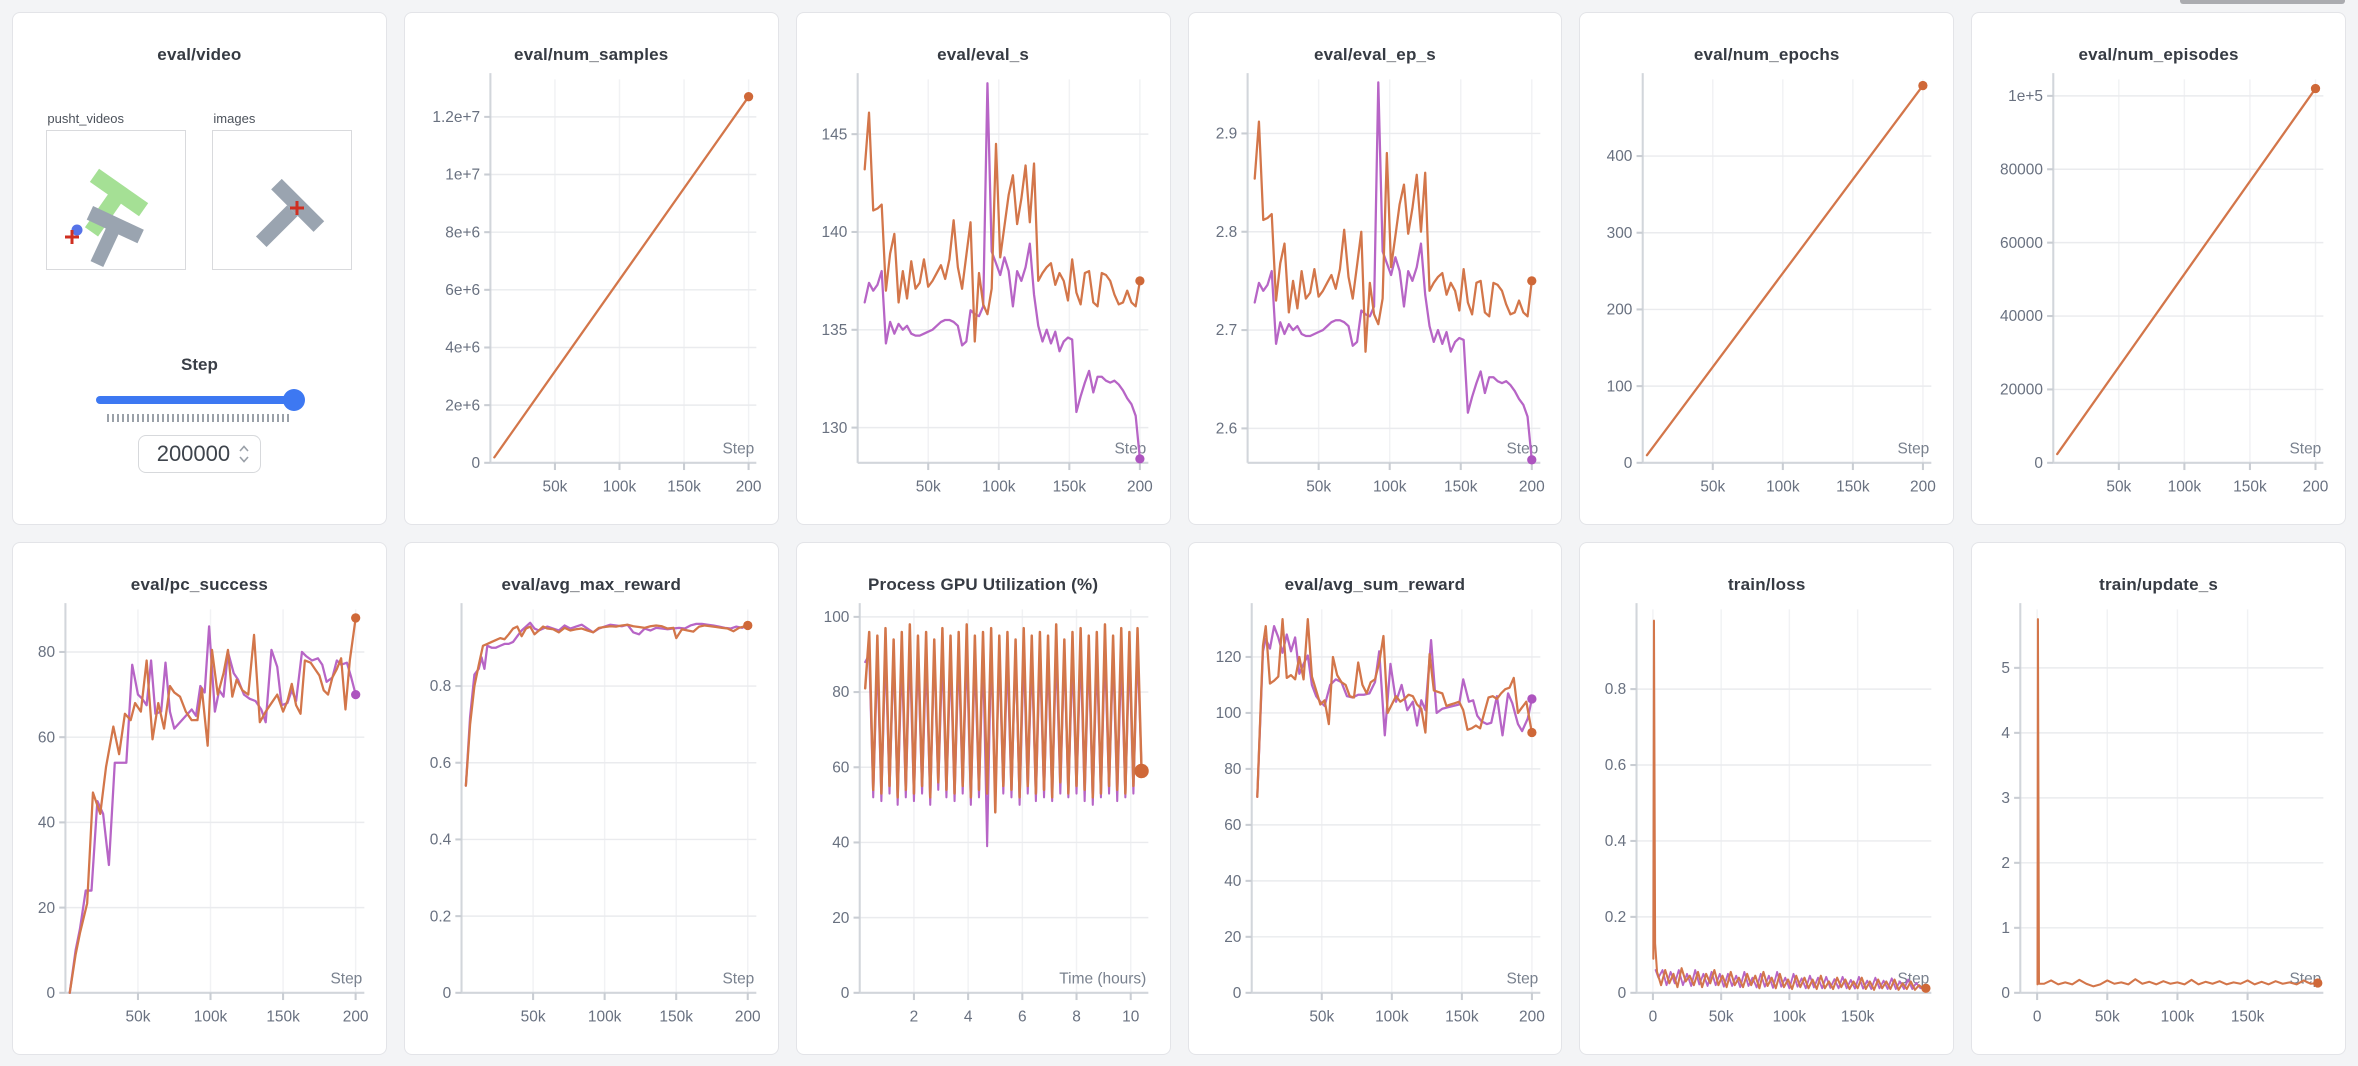 The height and width of the screenshot is (1066, 2358). I want to click on step-input-value: 200000, so click(193, 453).